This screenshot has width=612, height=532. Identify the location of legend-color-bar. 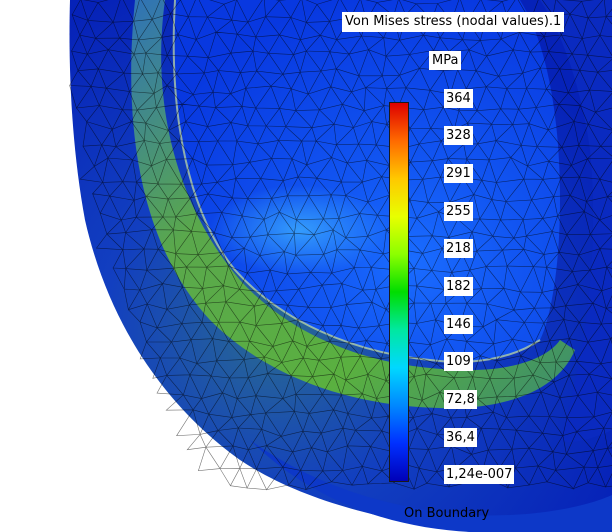
(399, 292).